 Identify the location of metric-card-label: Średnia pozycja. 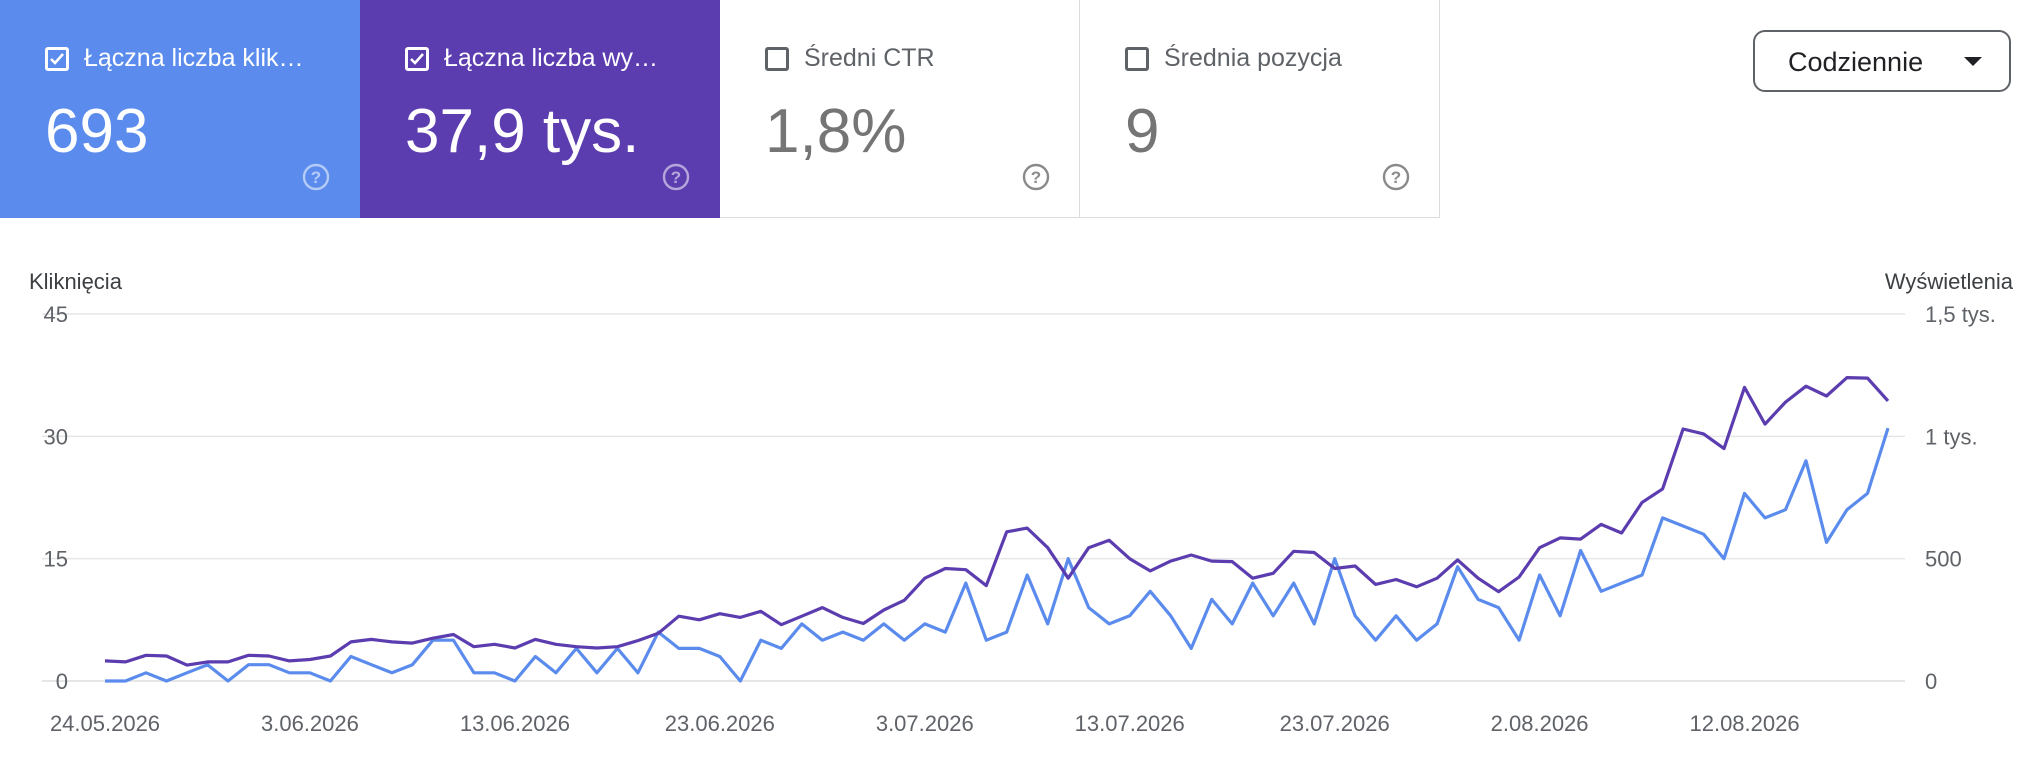
(1253, 58).